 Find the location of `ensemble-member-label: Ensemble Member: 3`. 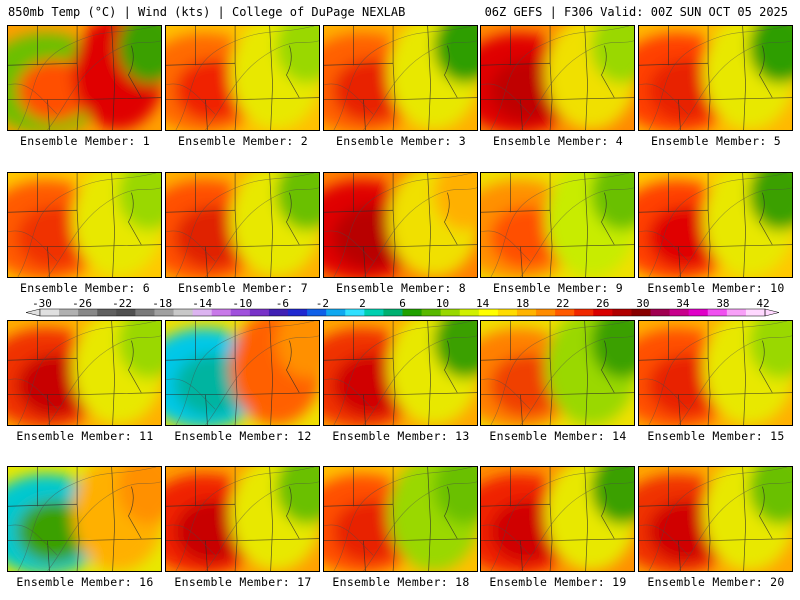

ensemble-member-label: Ensemble Member: 3 is located at coordinates (401, 141).